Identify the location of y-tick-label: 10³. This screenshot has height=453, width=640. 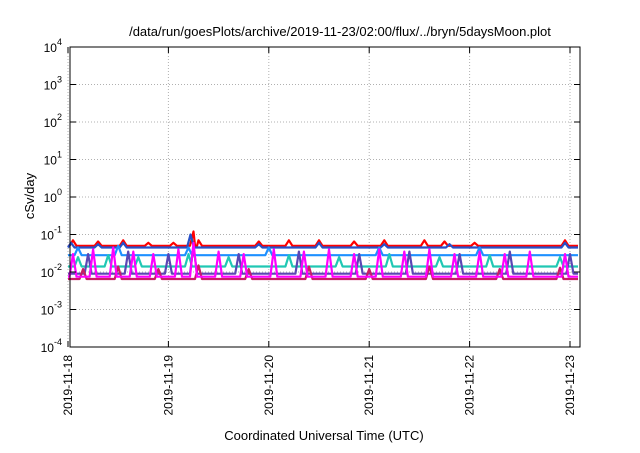
(53, 84).